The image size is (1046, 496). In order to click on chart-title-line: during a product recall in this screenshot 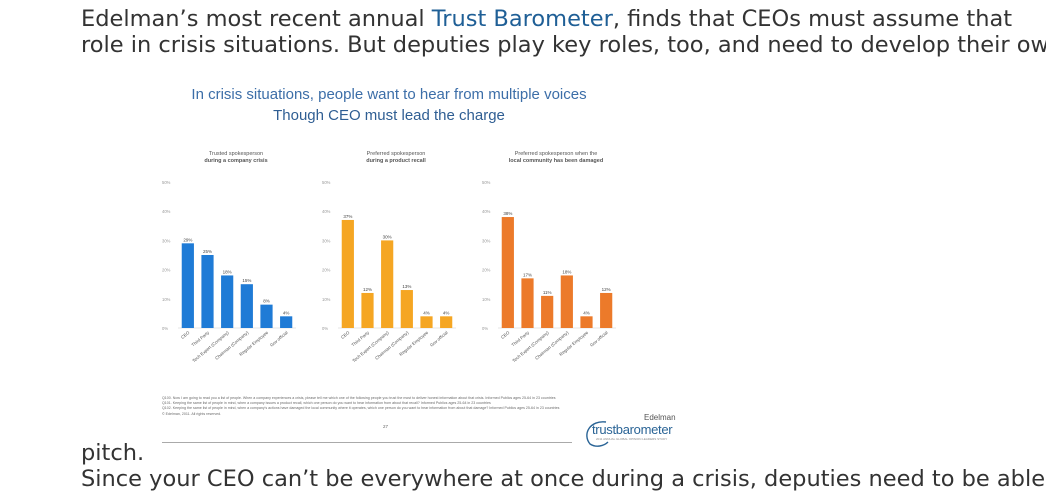, I will do `click(396, 161)`.